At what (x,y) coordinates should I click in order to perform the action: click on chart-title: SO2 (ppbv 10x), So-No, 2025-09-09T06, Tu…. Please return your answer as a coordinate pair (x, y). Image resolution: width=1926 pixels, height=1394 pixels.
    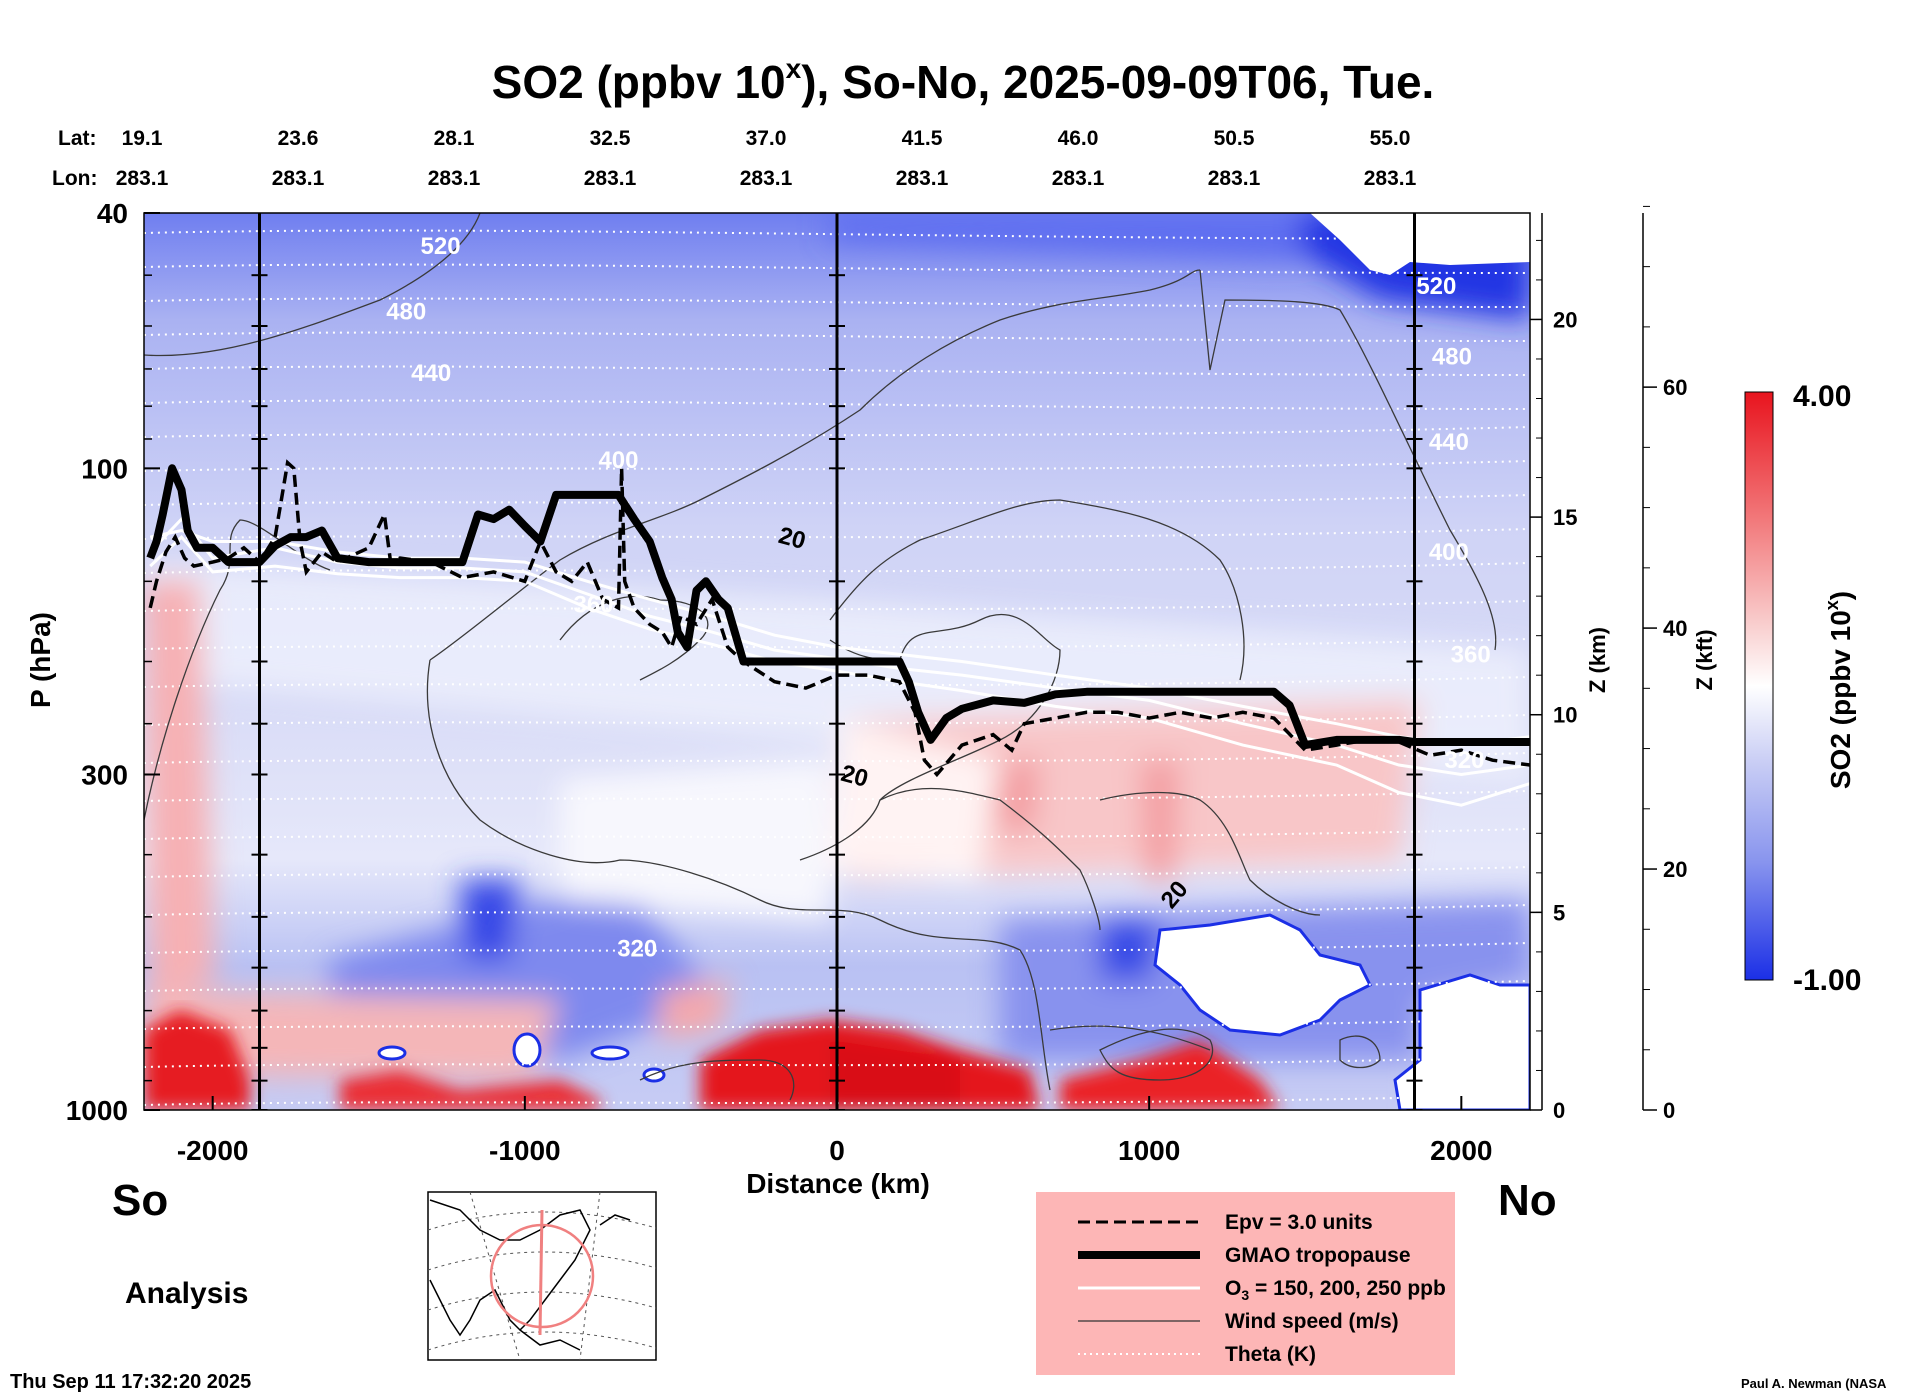
    Looking at the image, I should click on (963, 80).